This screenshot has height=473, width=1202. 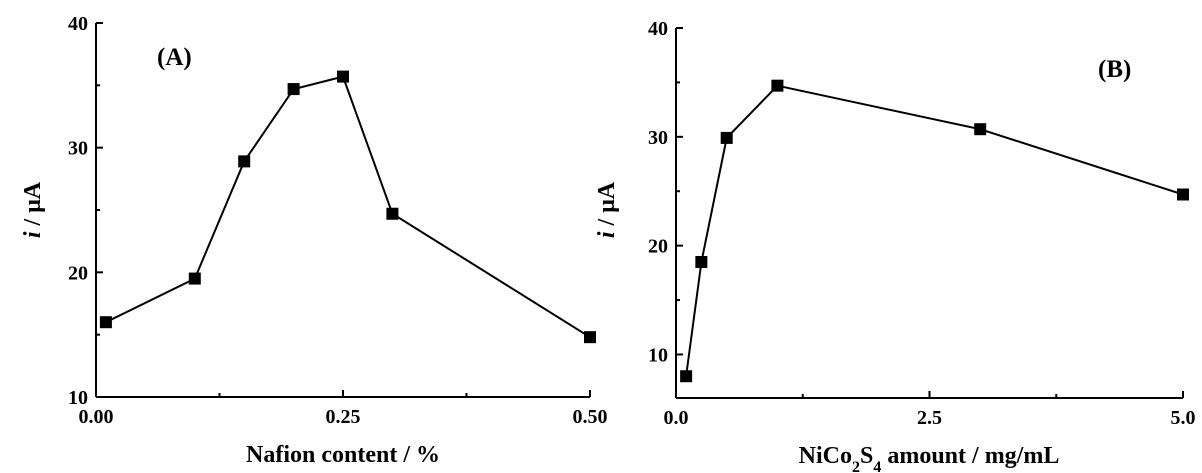 I want to click on x-axis-title: Nafion content / %, so click(x=343, y=455).